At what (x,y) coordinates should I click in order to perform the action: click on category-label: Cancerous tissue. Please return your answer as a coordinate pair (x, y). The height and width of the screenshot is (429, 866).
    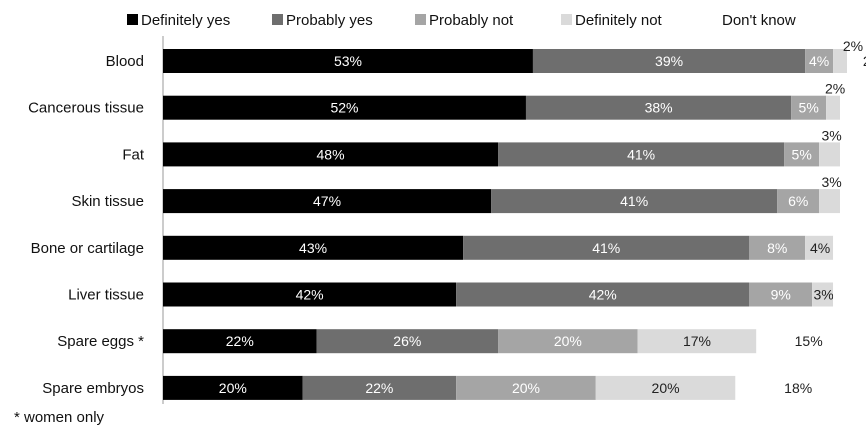
    Looking at the image, I should click on (86, 108).